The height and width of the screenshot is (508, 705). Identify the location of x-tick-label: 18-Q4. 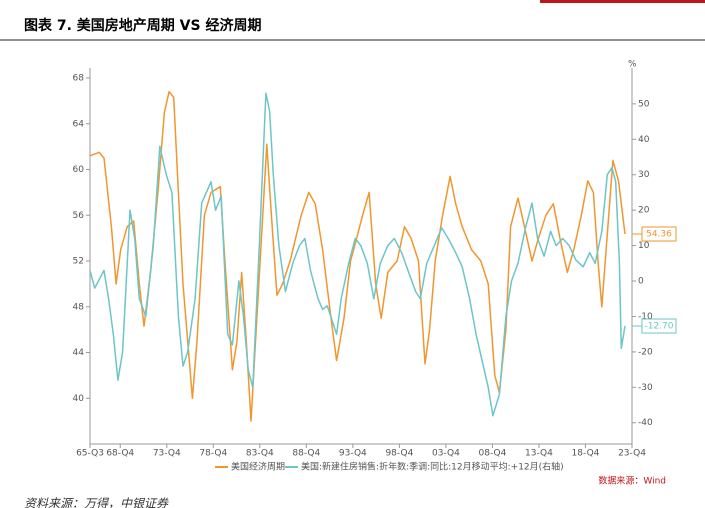
(586, 454).